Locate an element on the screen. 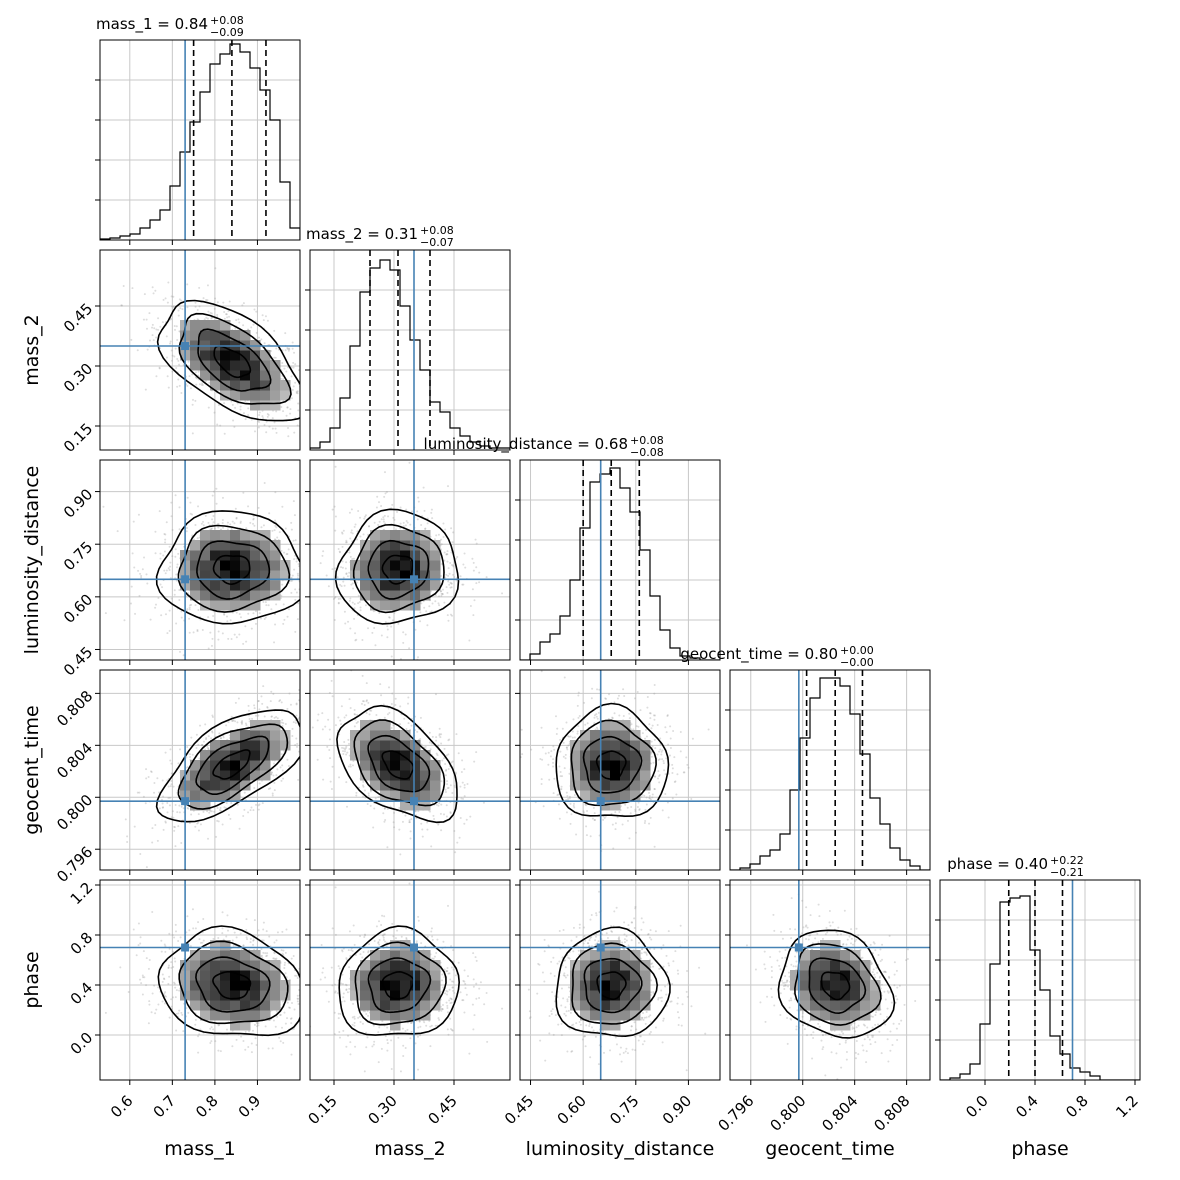 This screenshot has width=1180, height=1180. contours is located at coordinates (227, 567).